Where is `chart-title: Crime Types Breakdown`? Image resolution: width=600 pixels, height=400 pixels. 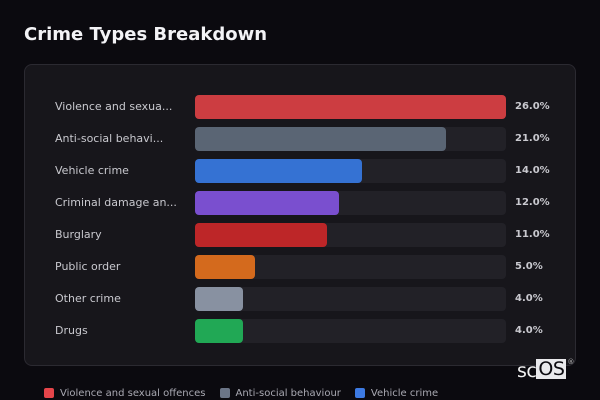 chart-title: Crime Types Breakdown is located at coordinates (146, 34).